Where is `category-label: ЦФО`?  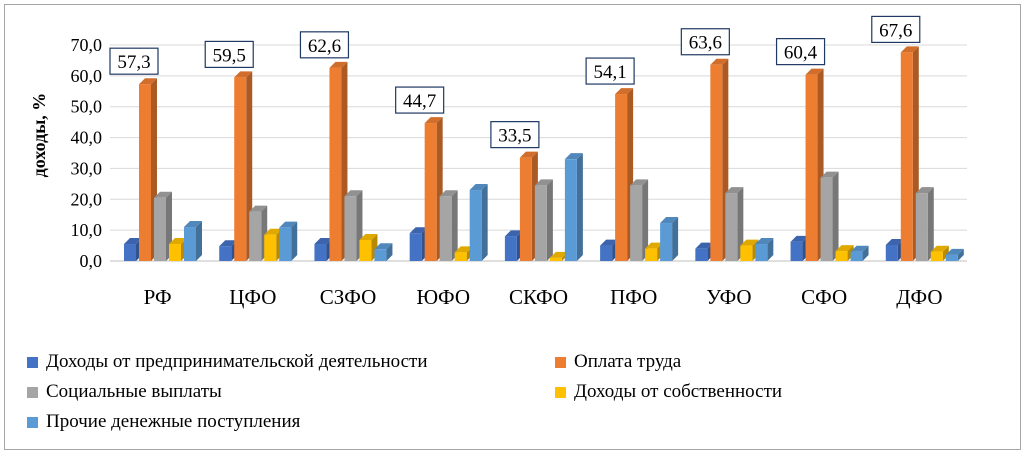 category-label: ЦФО is located at coordinates (252, 297).